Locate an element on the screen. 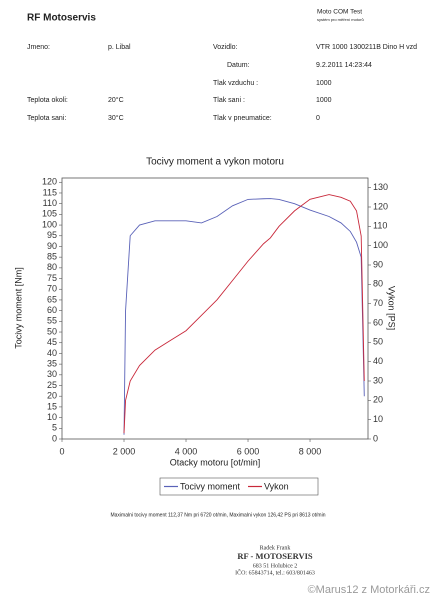 Image resolution: width=436 pixels, height=600 pixels. field-value: 30°C is located at coordinates (116, 118).